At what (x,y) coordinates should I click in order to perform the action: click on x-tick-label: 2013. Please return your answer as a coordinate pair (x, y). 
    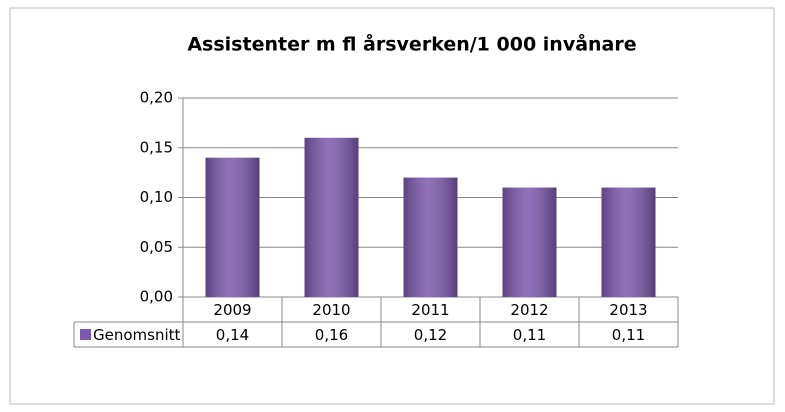
    Looking at the image, I should click on (628, 310).